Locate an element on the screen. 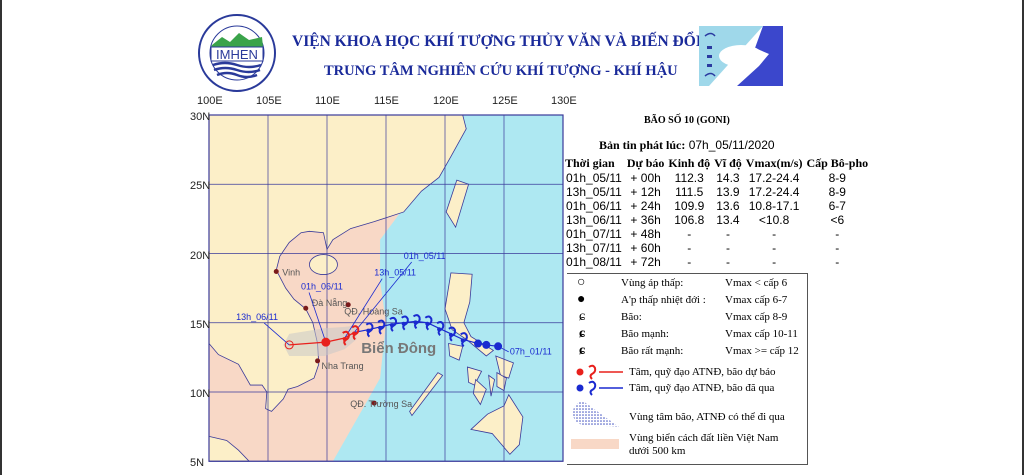  lat-label: 30N is located at coordinates (200, 117).